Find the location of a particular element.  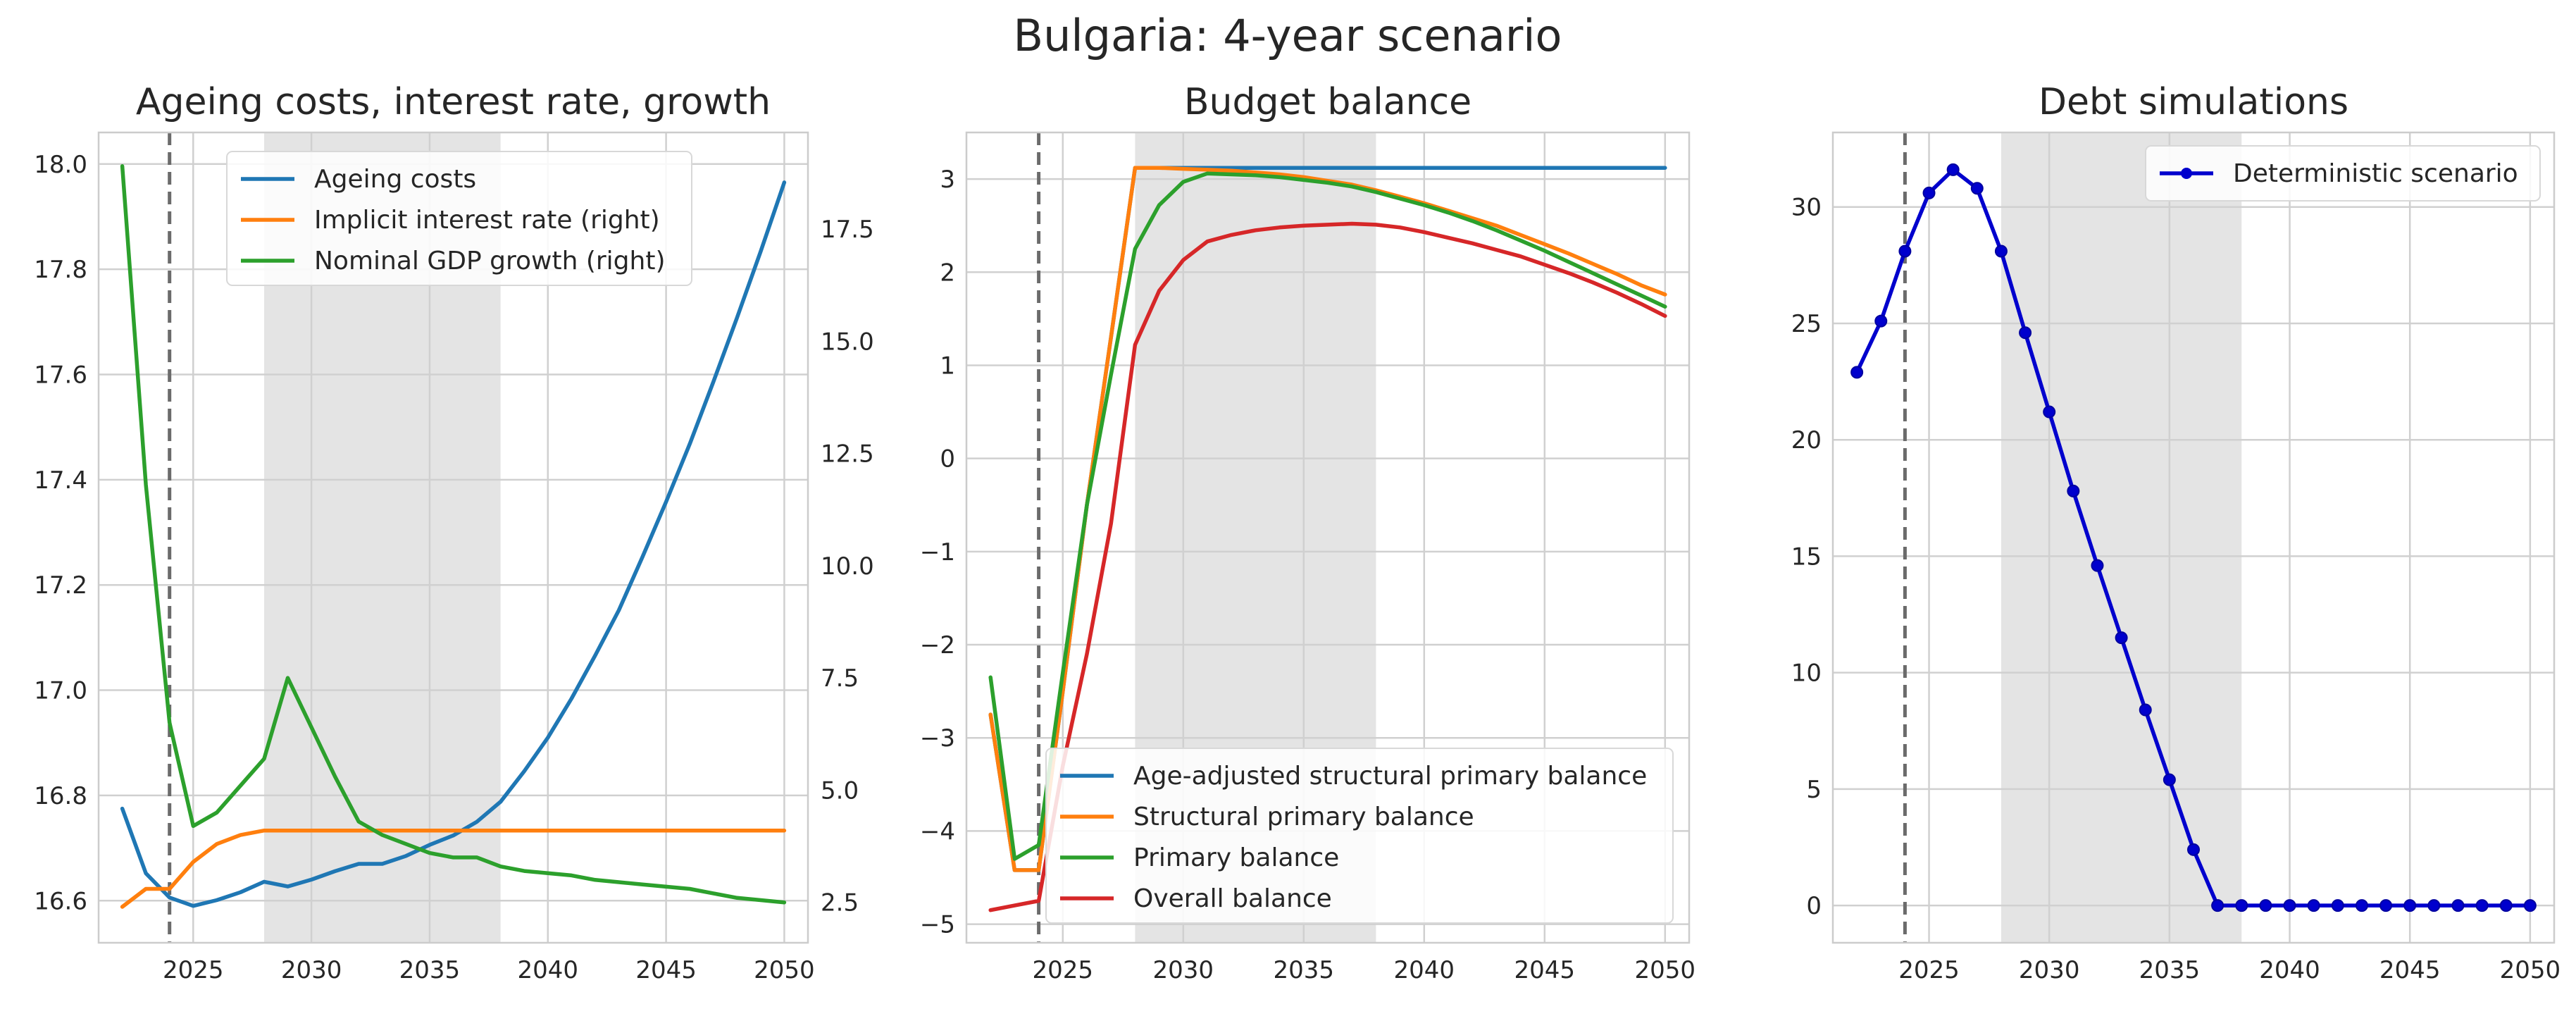

y-tick-label: 10 is located at coordinates (1806, 674).